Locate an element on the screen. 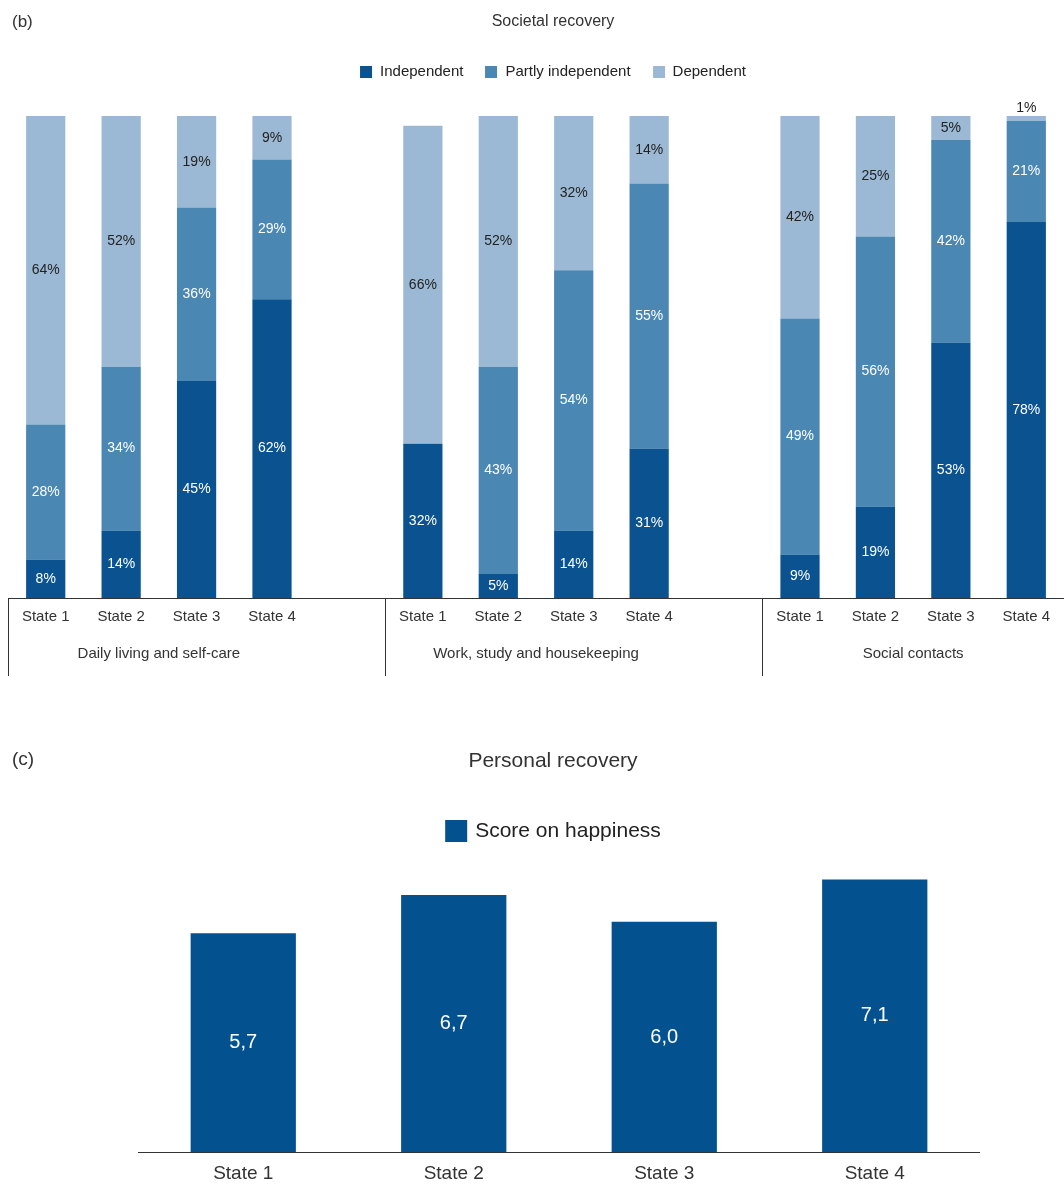 The width and height of the screenshot is (1064, 1195). data-label: 25% is located at coordinates (875, 175).